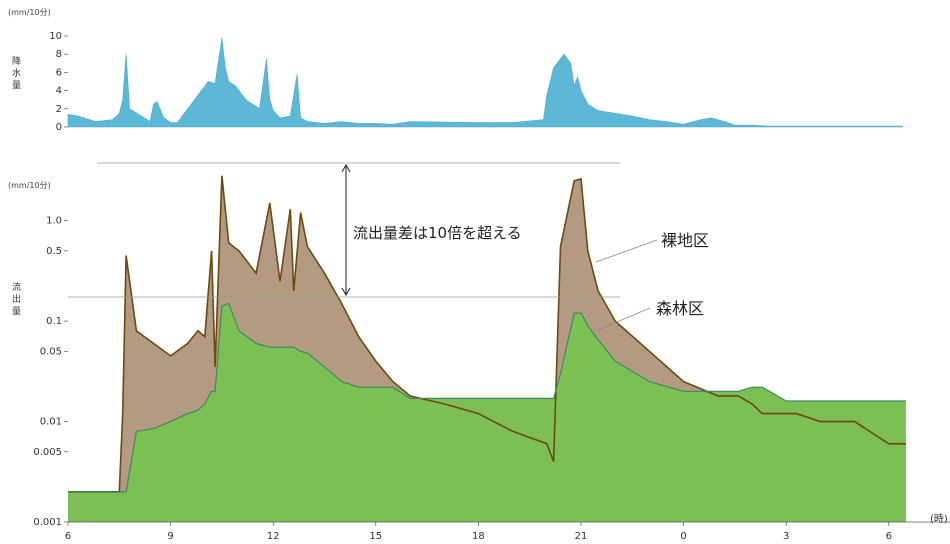  Describe the element at coordinates (626, 251) in the screenshot. I see `bare-label-leader` at that location.